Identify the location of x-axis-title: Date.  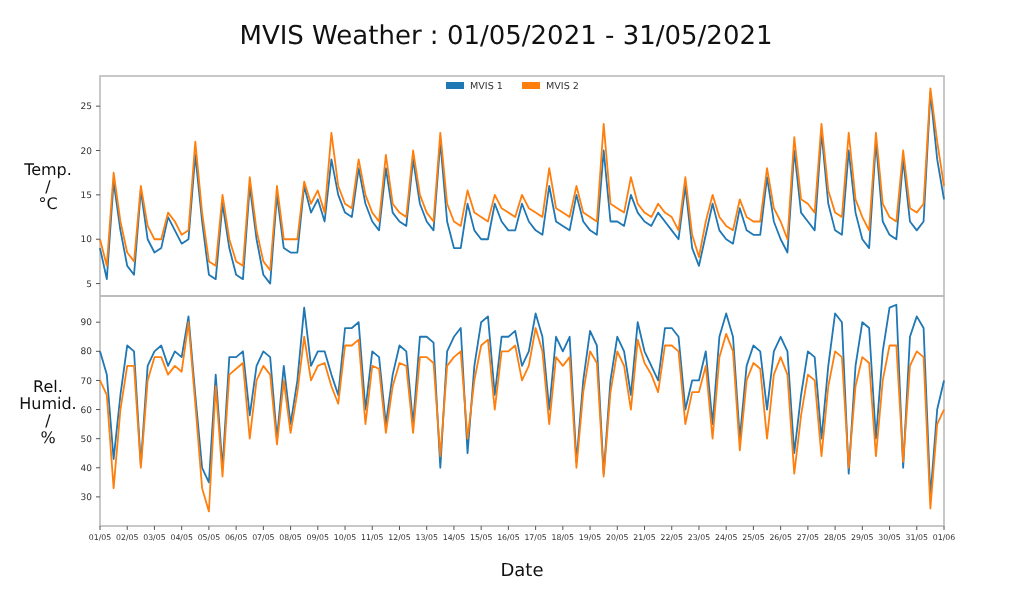
(522, 572).